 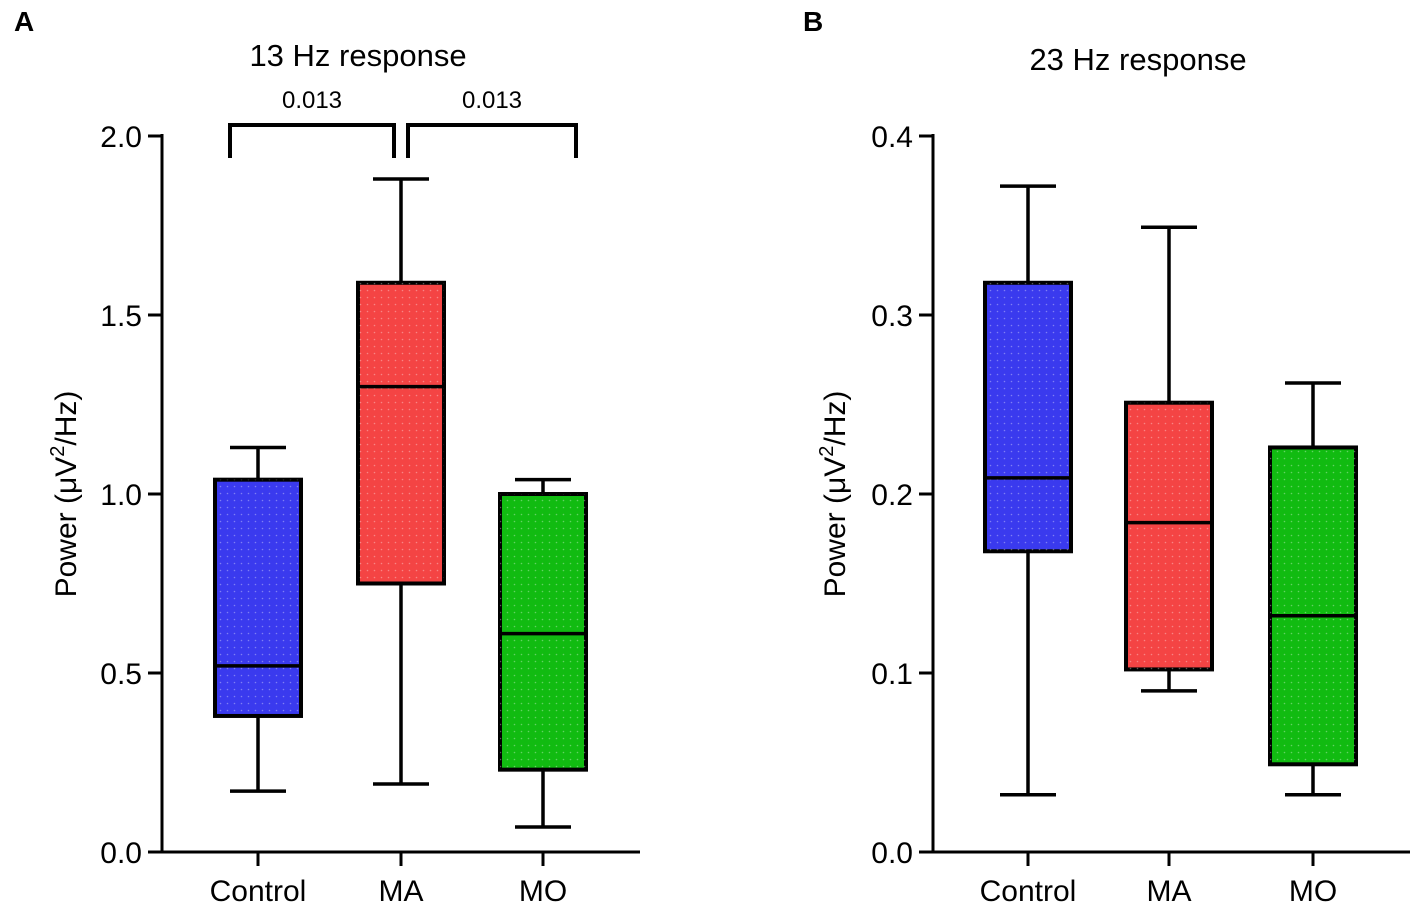 I want to click on x-tick-label-b: MO, so click(x=1313, y=891).